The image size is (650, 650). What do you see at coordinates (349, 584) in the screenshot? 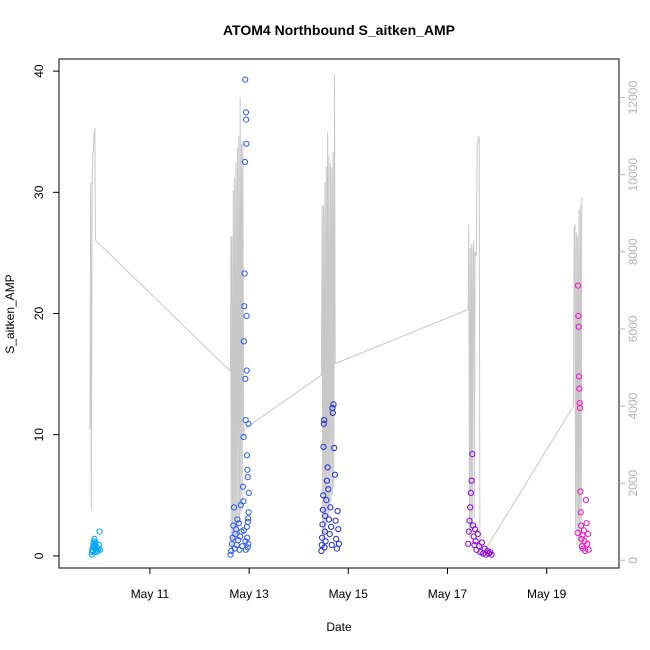
I see `x-axis: May 11 May 13 May 15 May 17 May 19` at bounding box center [349, 584].